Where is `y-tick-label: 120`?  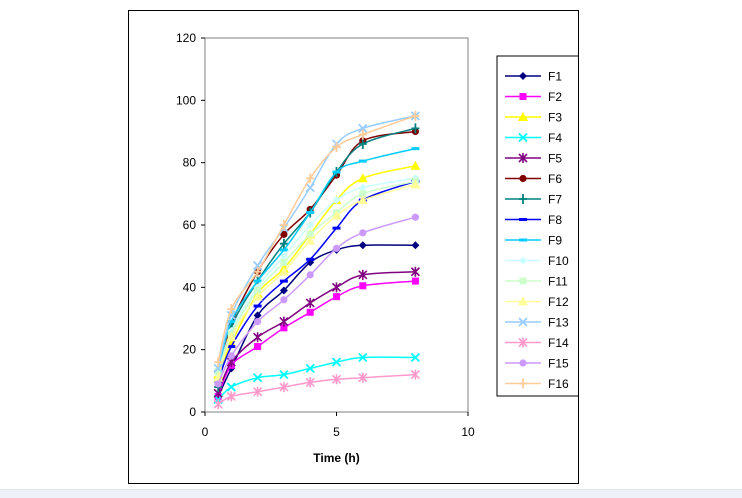 y-tick-label: 120 is located at coordinates (186, 38).